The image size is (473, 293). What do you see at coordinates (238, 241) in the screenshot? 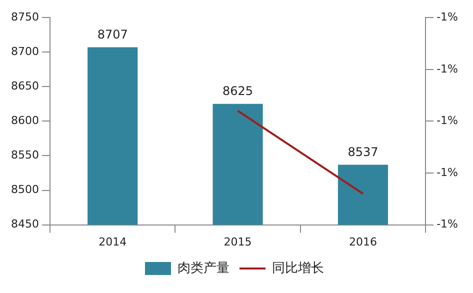
I see `x-tick-label: 2015` at bounding box center [238, 241].